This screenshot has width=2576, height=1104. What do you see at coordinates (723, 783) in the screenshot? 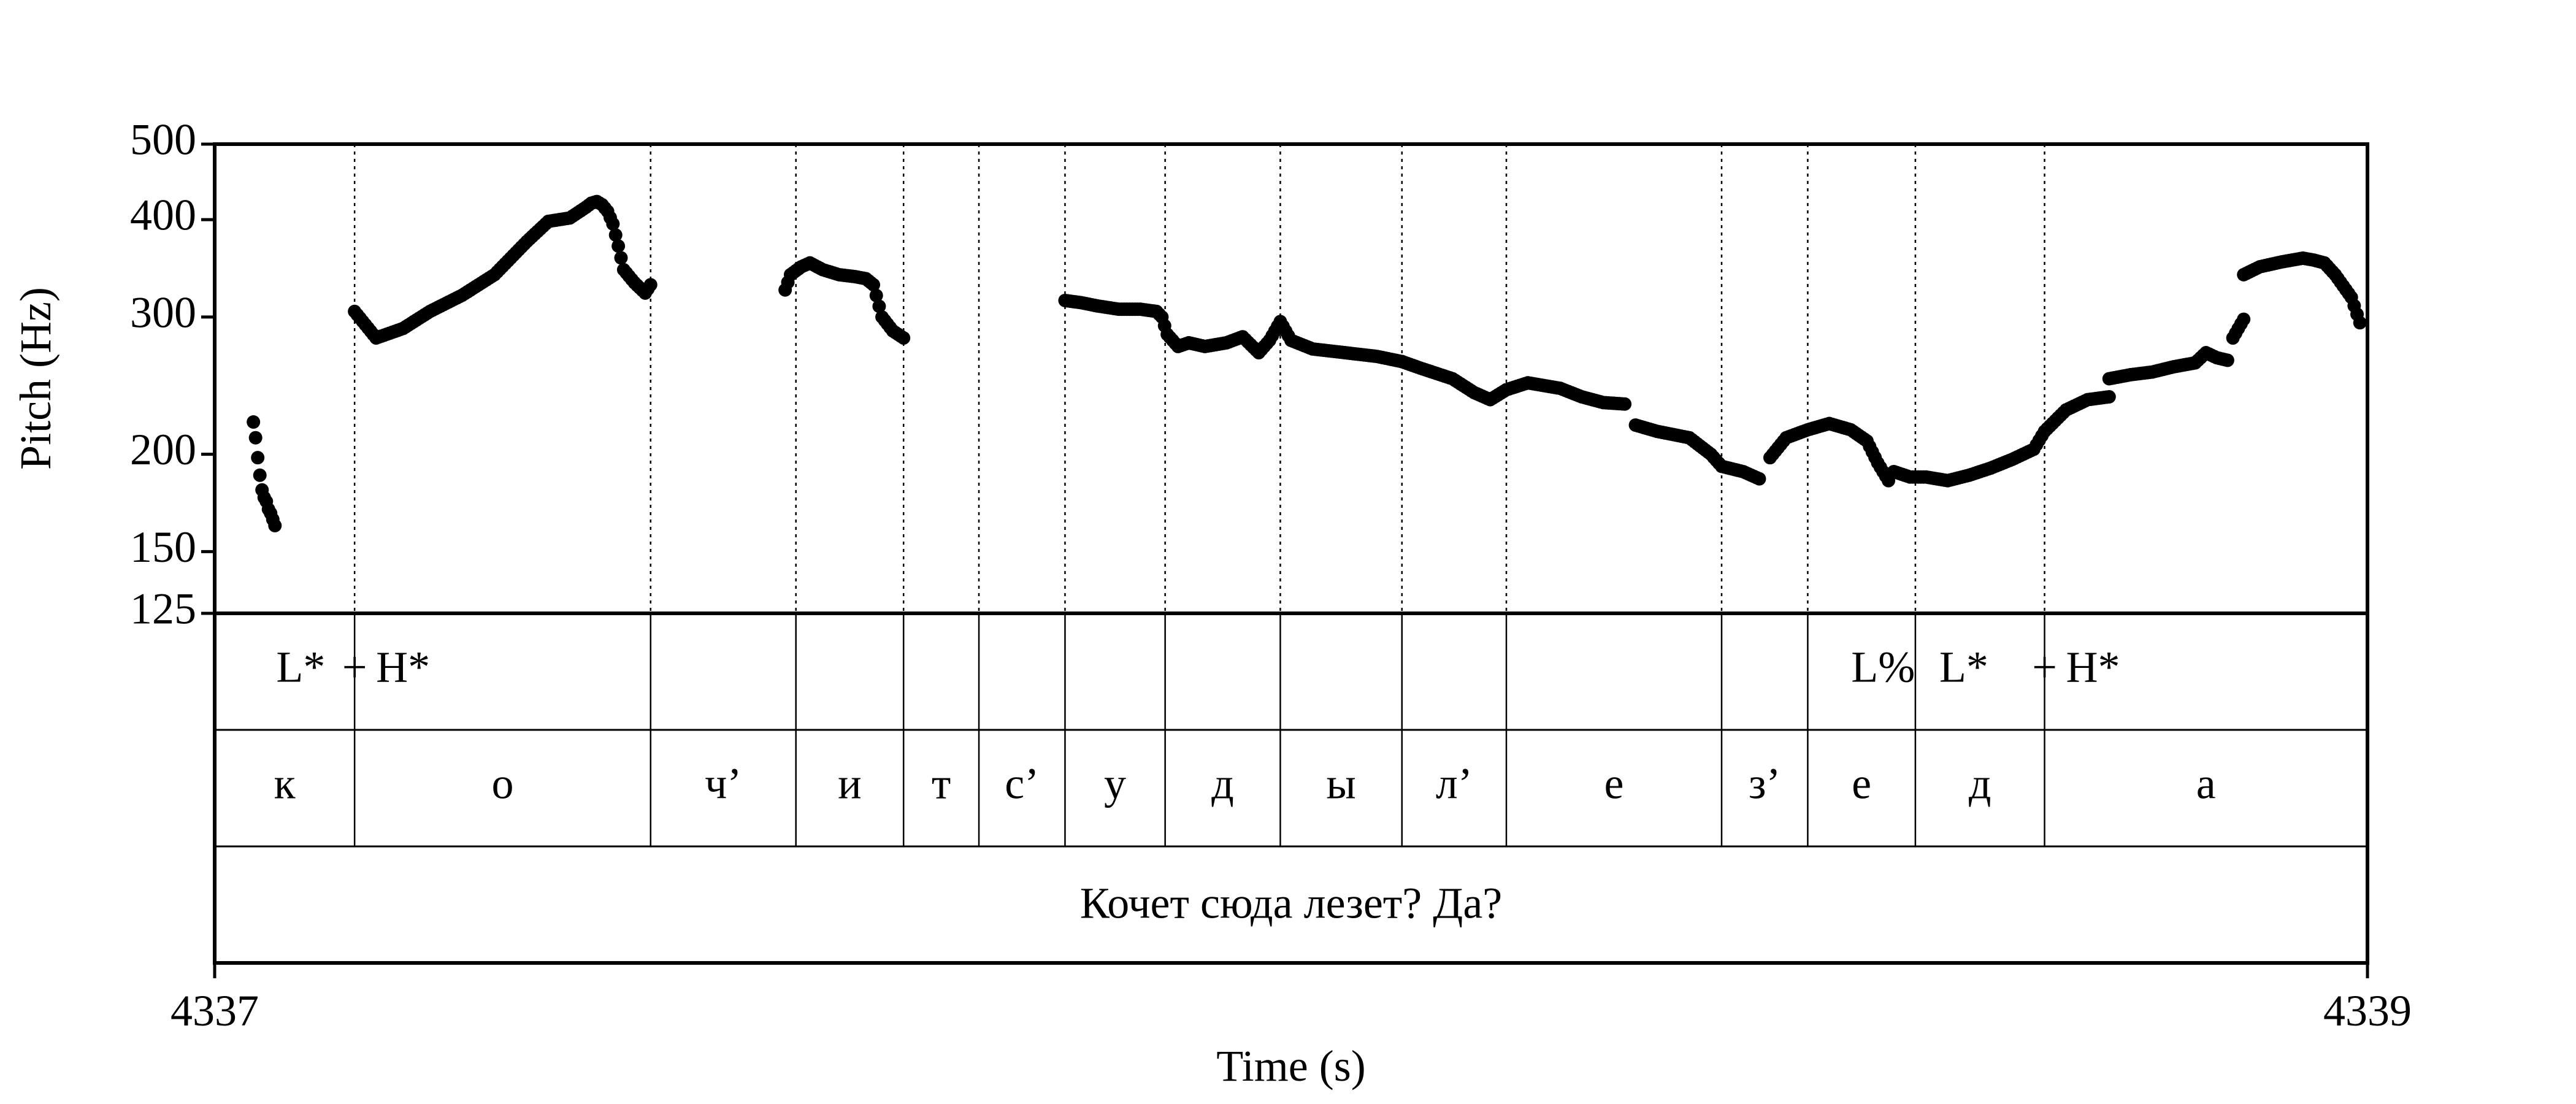
I see `segment-label: ч’` at bounding box center [723, 783].